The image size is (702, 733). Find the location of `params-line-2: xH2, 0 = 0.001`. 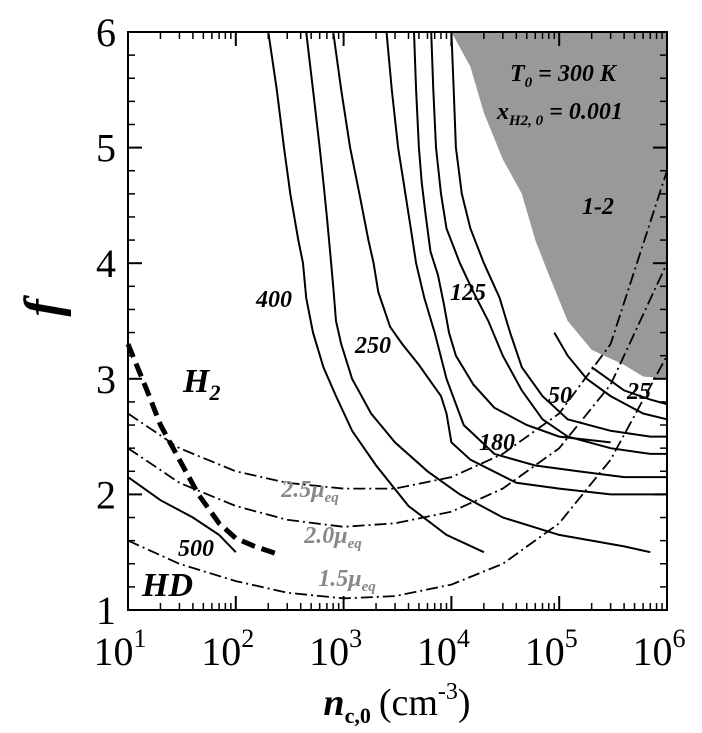

params-line-2: xH2, 0 = 0.001 is located at coordinates (559, 114).